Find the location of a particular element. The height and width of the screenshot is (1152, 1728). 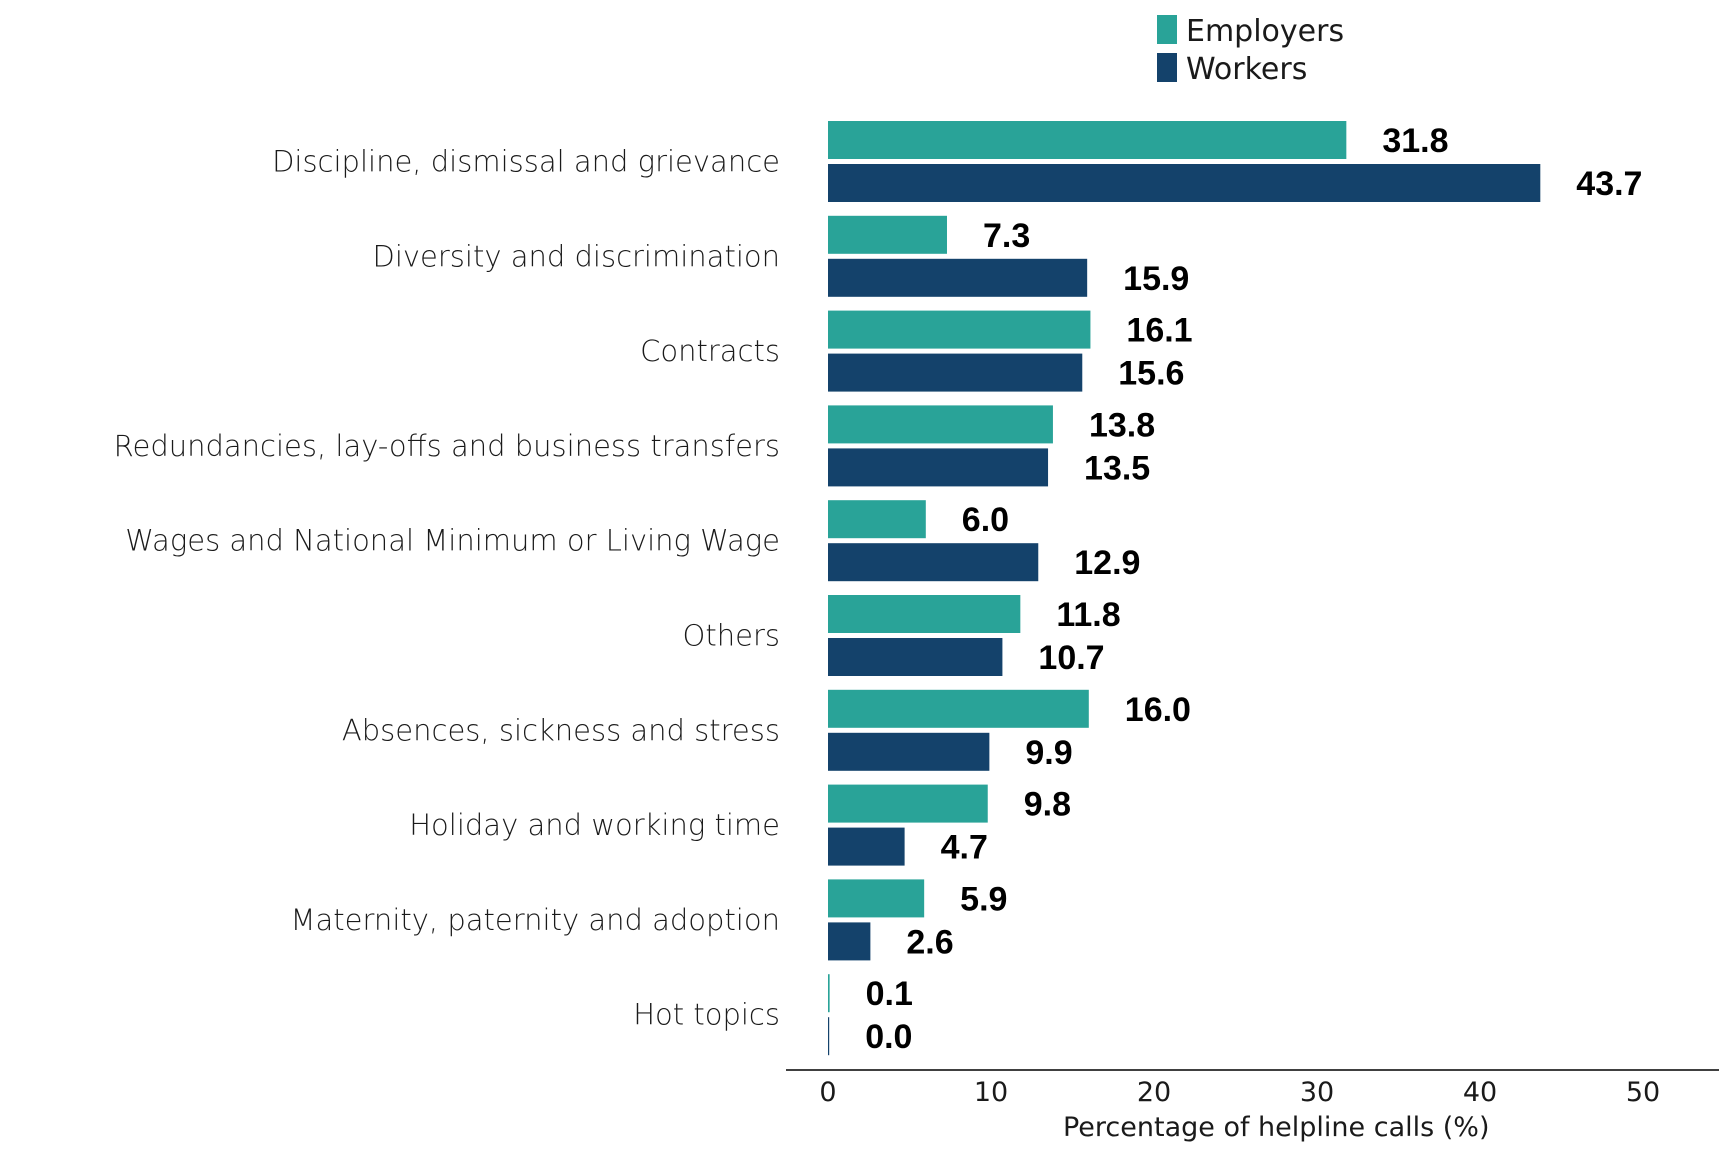

x-tick-label: 30 is located at coordinates (1317, 1092).